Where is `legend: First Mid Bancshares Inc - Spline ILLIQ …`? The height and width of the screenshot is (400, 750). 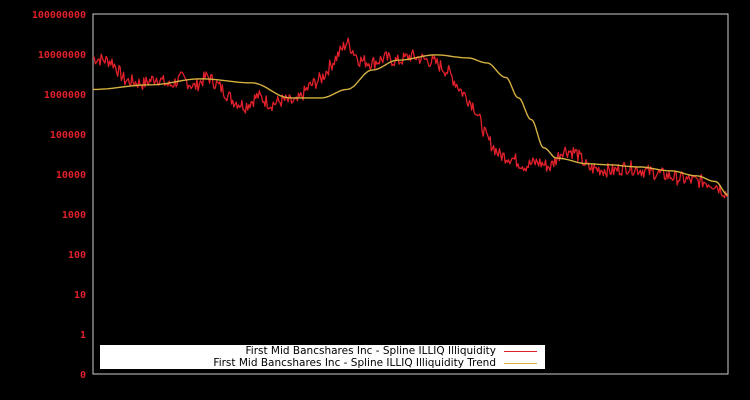
legend: First Mid Bancshares Inc - Spline ILLIQ … is located at coordinates (322, 357).